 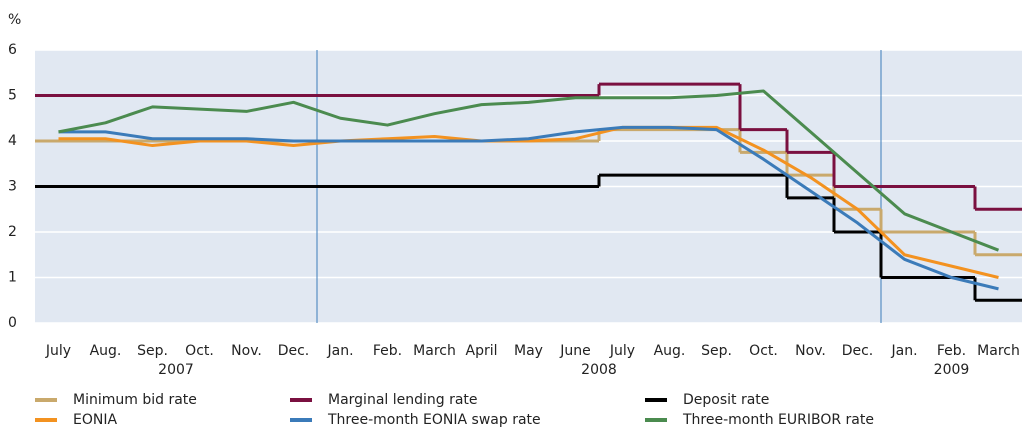 I want to click on legend-label: Deposit rate, so click(x=726, y=400).